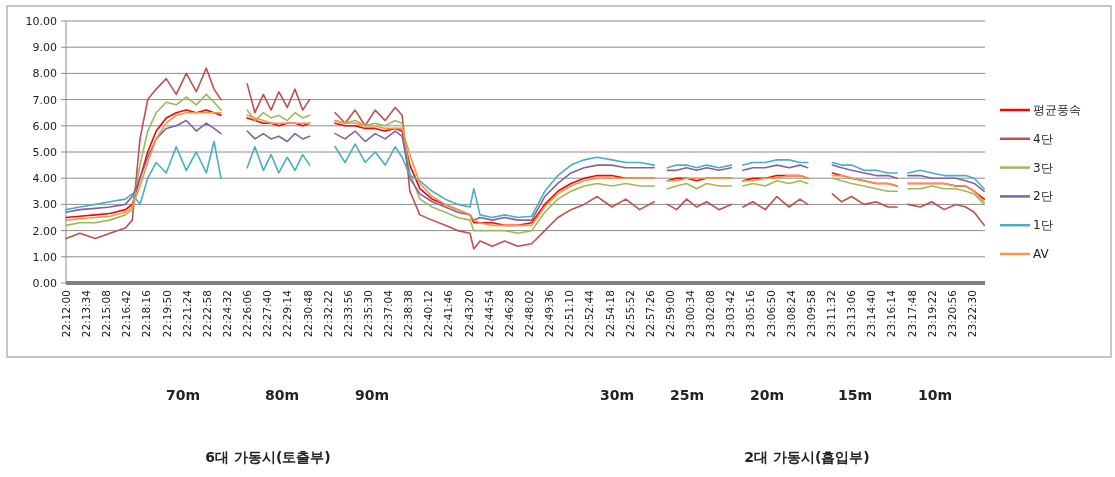 Image resolution: width=1115 pixels, height=477 pixels. What do you see at coordinates (508, 314) in the screenshot?
I see `x-tick-label: 22:46:28` at bounding box center [508, 314].